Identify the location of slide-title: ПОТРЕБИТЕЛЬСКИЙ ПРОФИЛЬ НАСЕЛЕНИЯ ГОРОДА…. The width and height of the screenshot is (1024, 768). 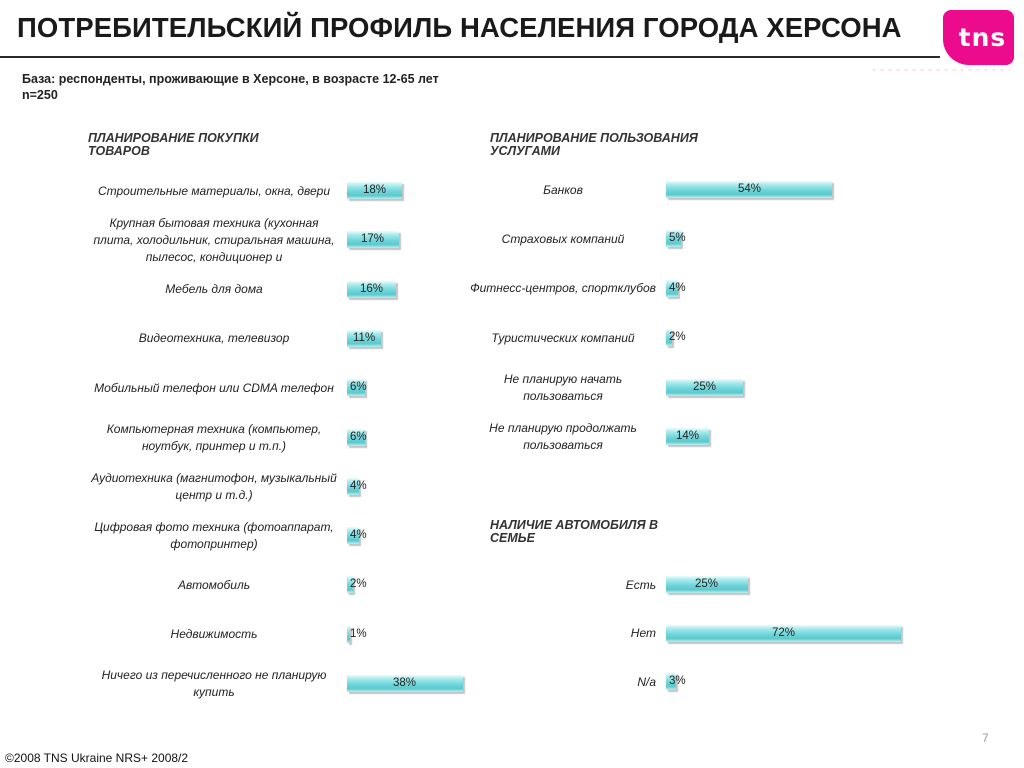
(459, 27).